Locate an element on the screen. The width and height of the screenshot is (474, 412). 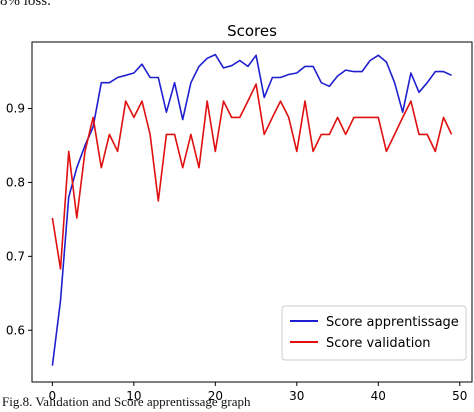
x-tick-label: 30 is located at coordinates (296, 396).